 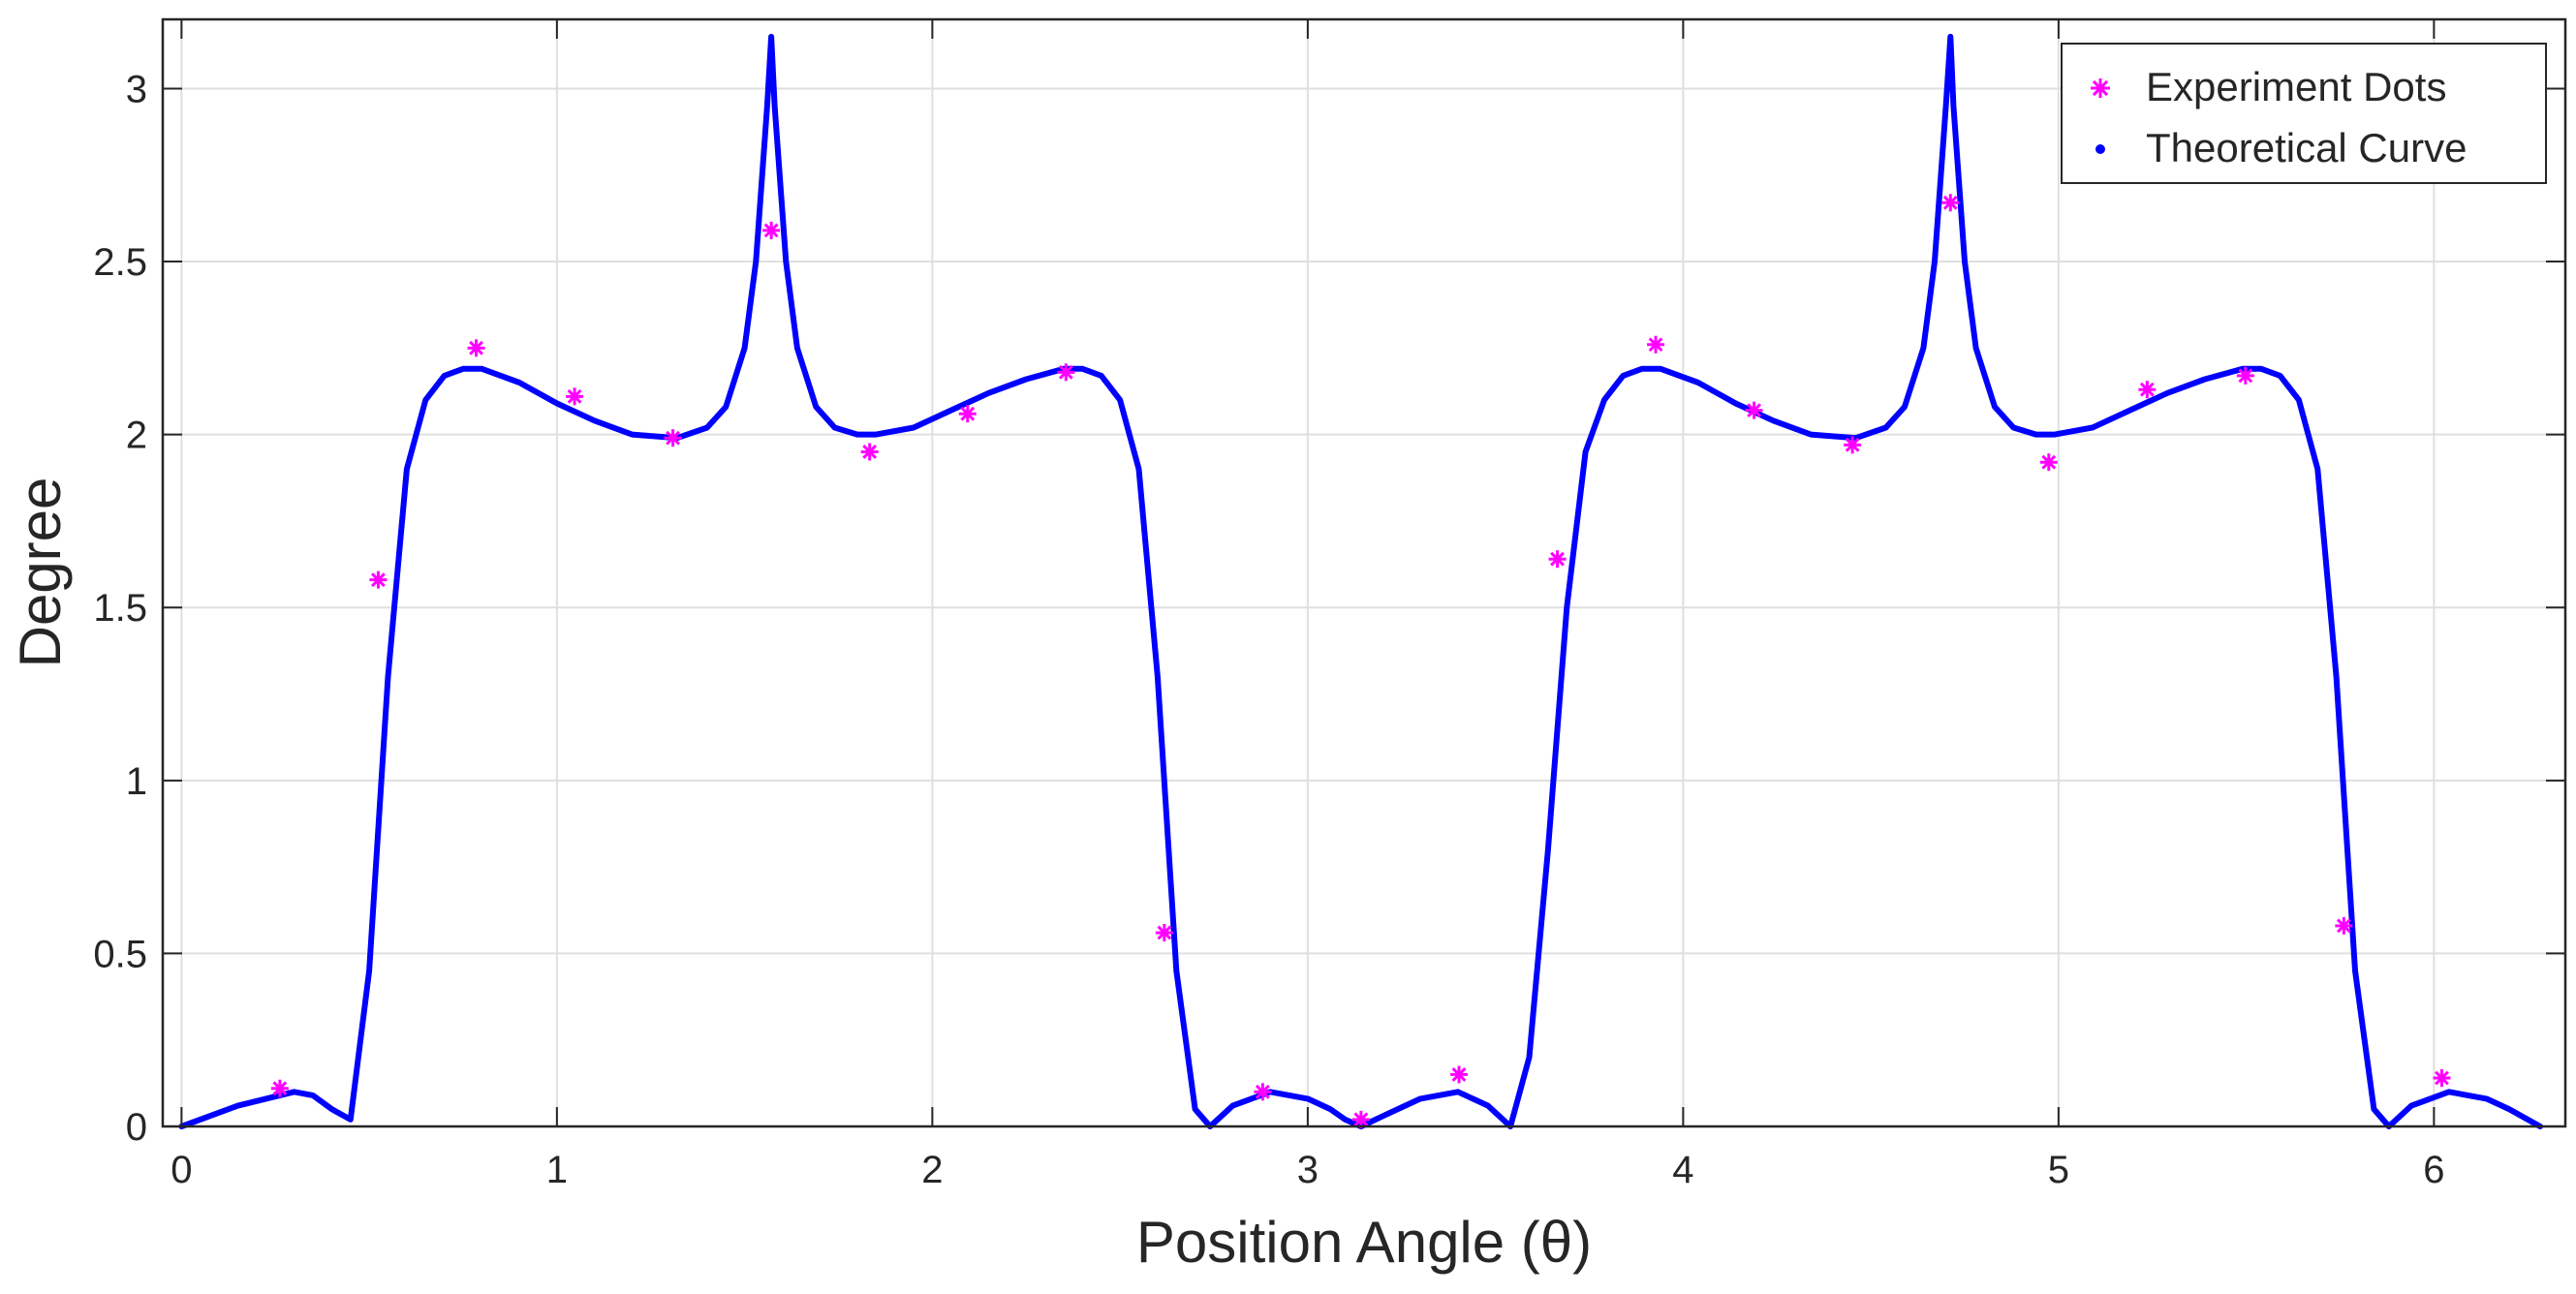 What do you see at coordinates (2433, 1170) in the screenshot?
I see `x-tick-label: 6` at bounding box center [2433, 1170].